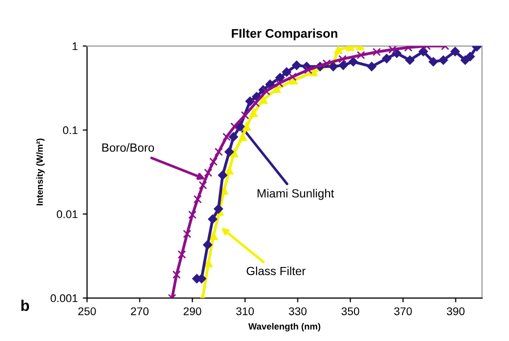 Image resolution: width=509 pixels, height=341 pixels. Describe the element at coordinates (128, 147) in the screenshot. I see `annotation: Boro/Boro` at that location.